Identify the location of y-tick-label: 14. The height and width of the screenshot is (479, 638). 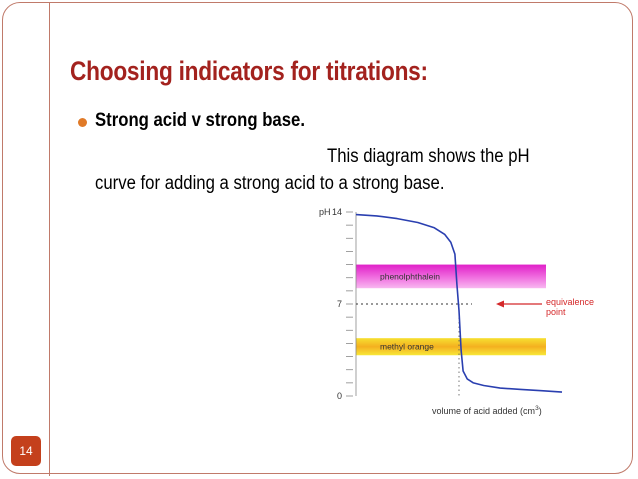
(337, 212).